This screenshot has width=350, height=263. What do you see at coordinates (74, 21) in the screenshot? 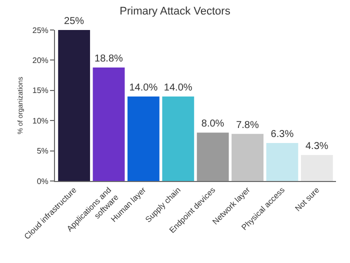
I see `data-label: 25%` at bounding box center [74, 21].